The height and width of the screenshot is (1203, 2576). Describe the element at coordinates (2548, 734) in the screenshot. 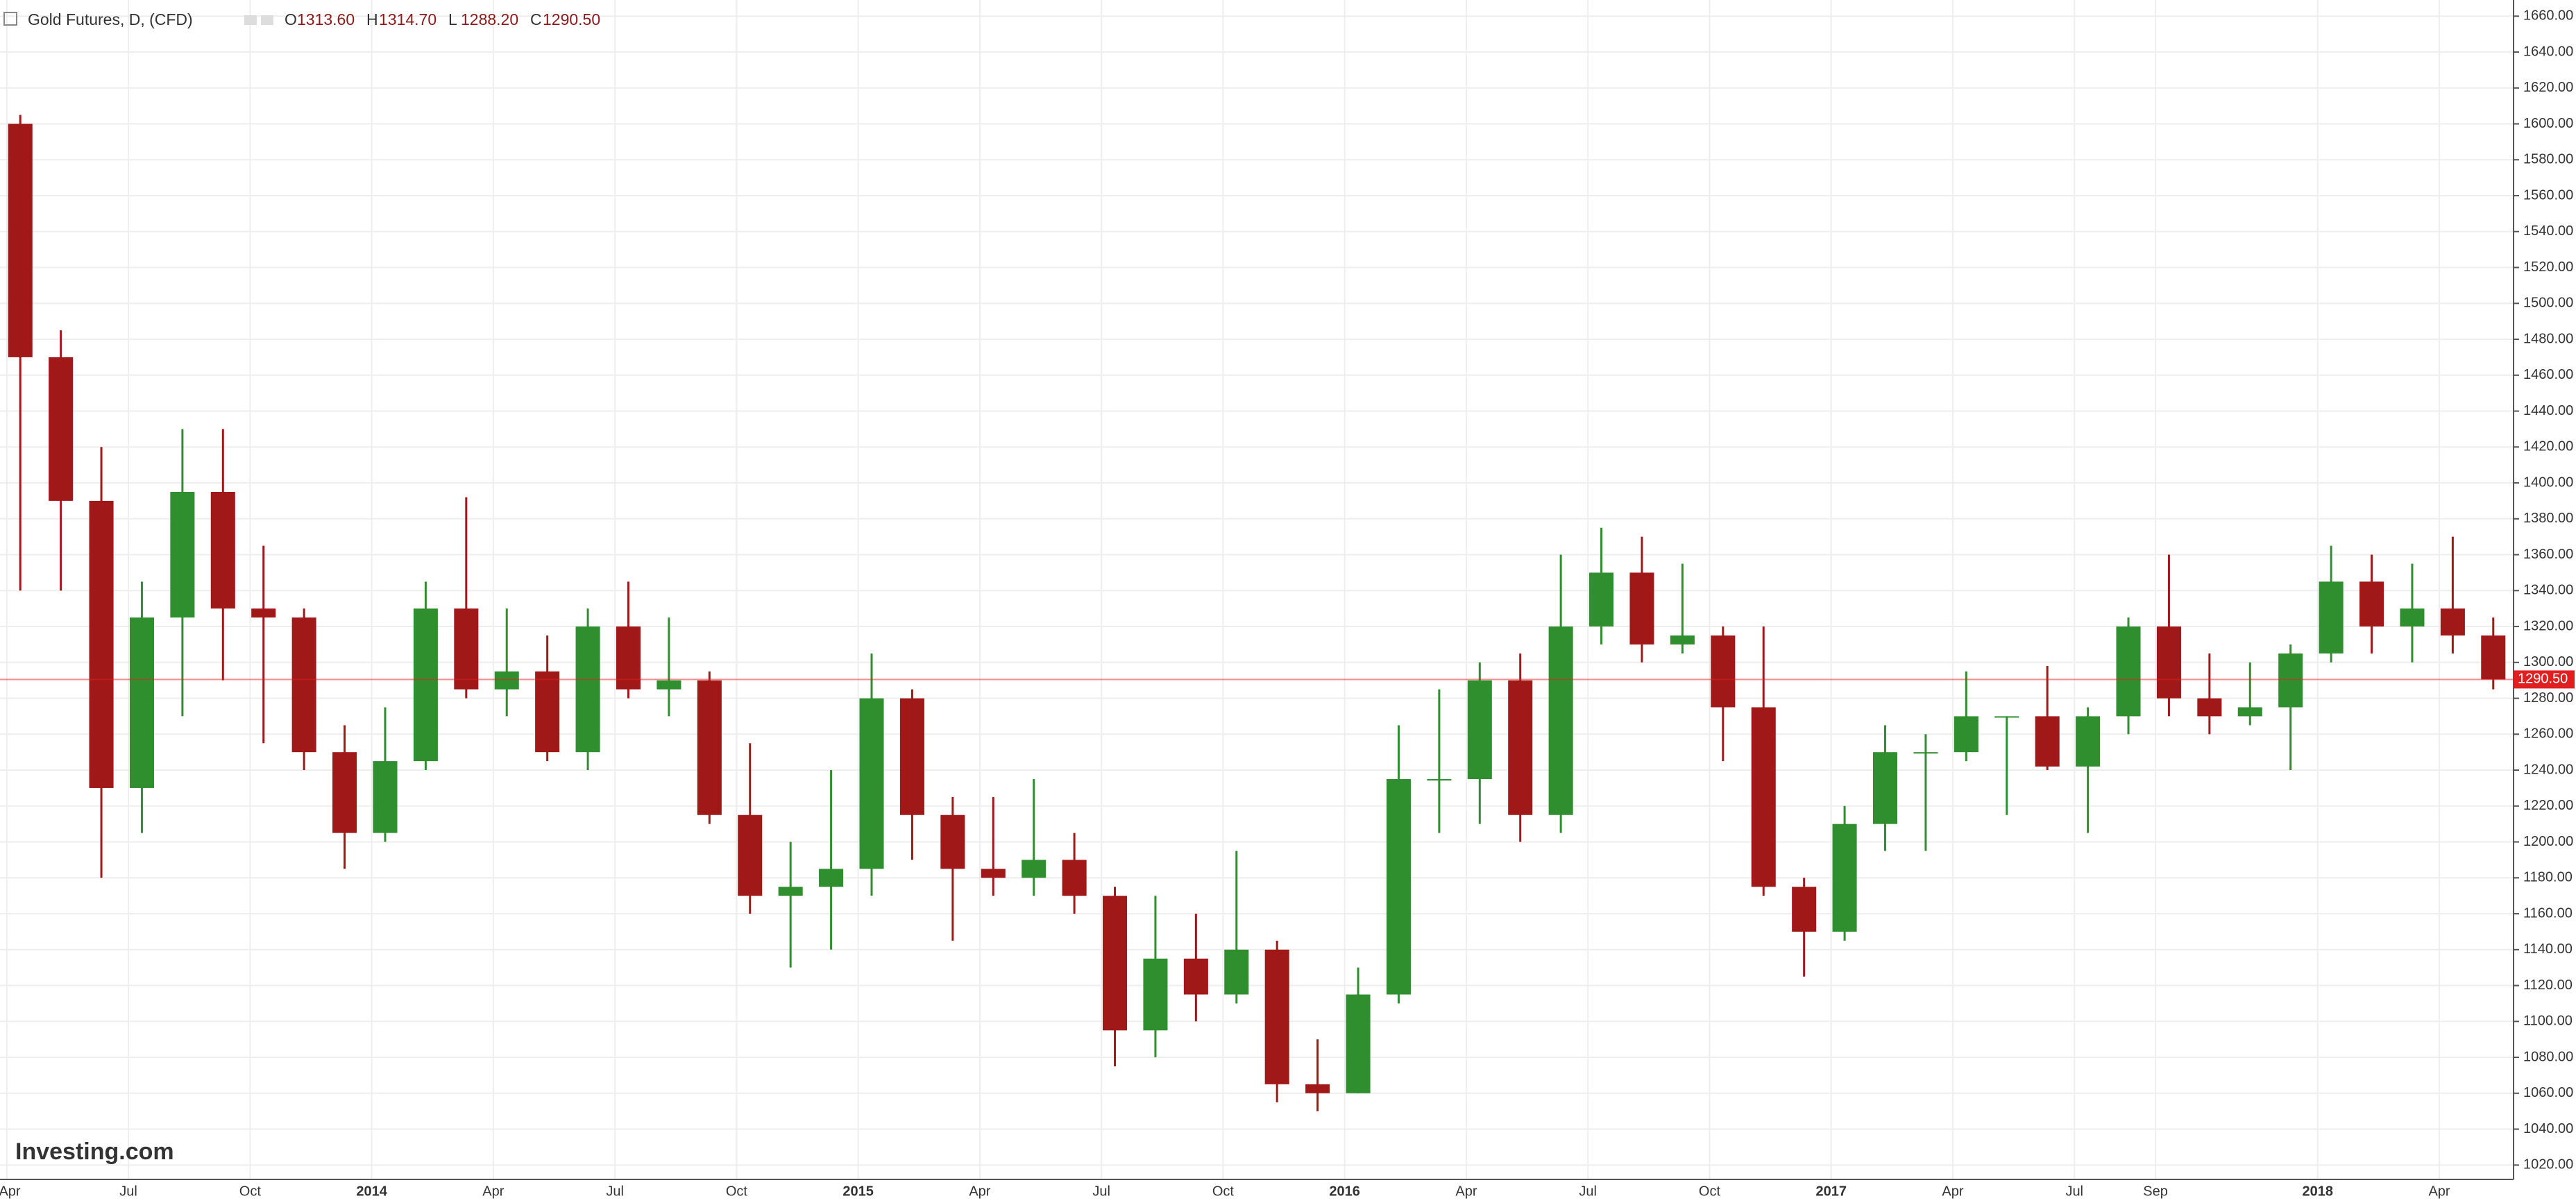

I see `y-tick-label: 1260.00` at that location.